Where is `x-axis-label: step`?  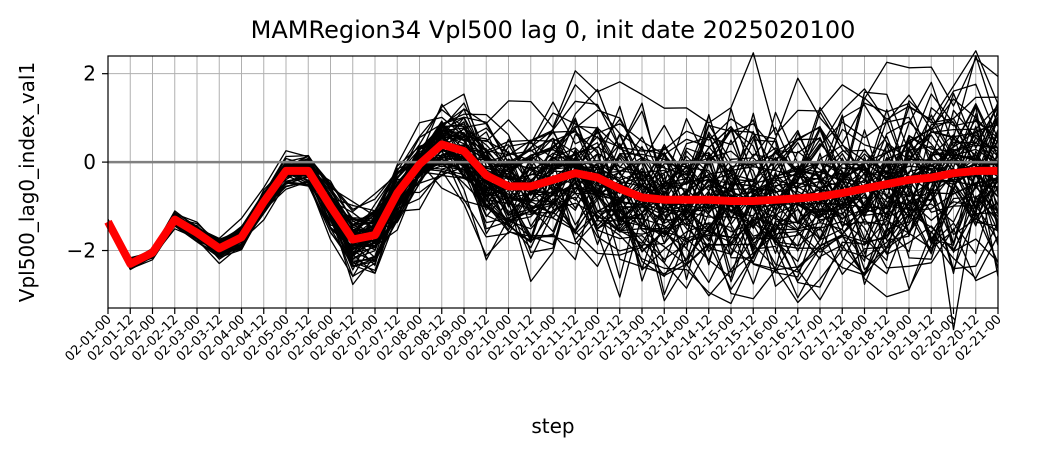 x-axis-label: step is located at coordinates (552, 426).